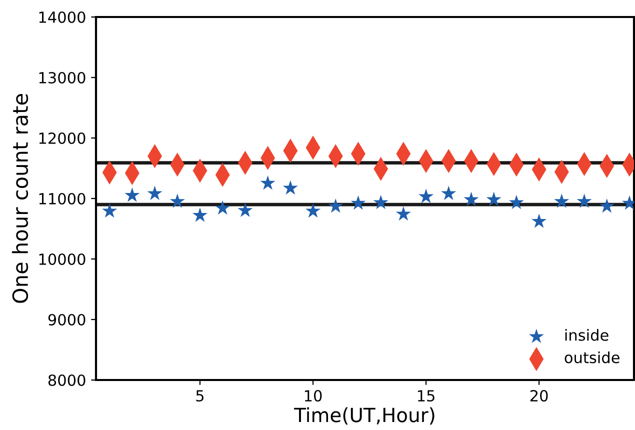 The width and height of the screenshot is (635, 430). I want to click on y-axis-title: One hour count rate, so click(20, 198).